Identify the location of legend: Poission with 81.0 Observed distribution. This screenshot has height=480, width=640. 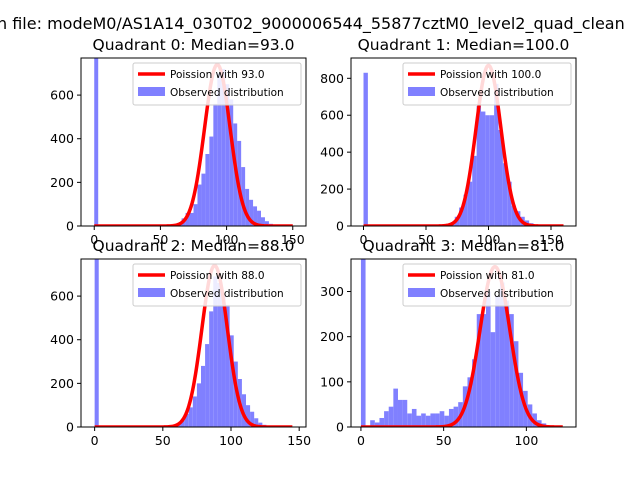
(487, 285).